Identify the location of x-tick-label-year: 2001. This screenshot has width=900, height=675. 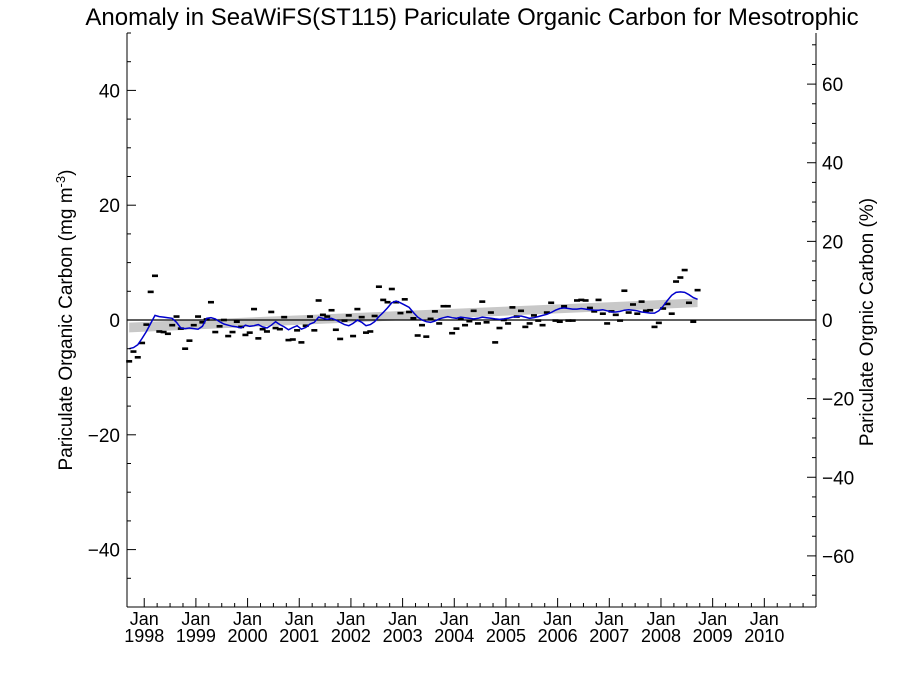
(299, 636).